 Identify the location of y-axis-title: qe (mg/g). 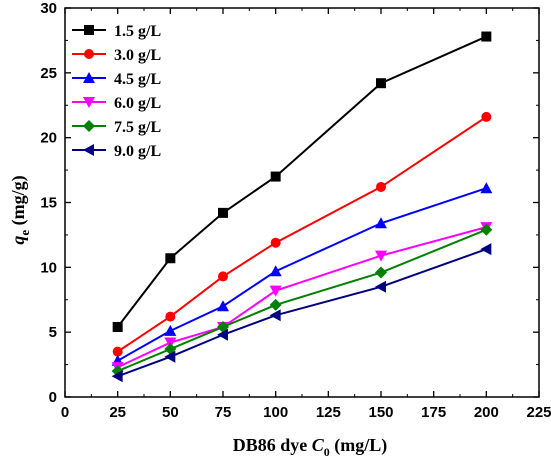
(20, 209).